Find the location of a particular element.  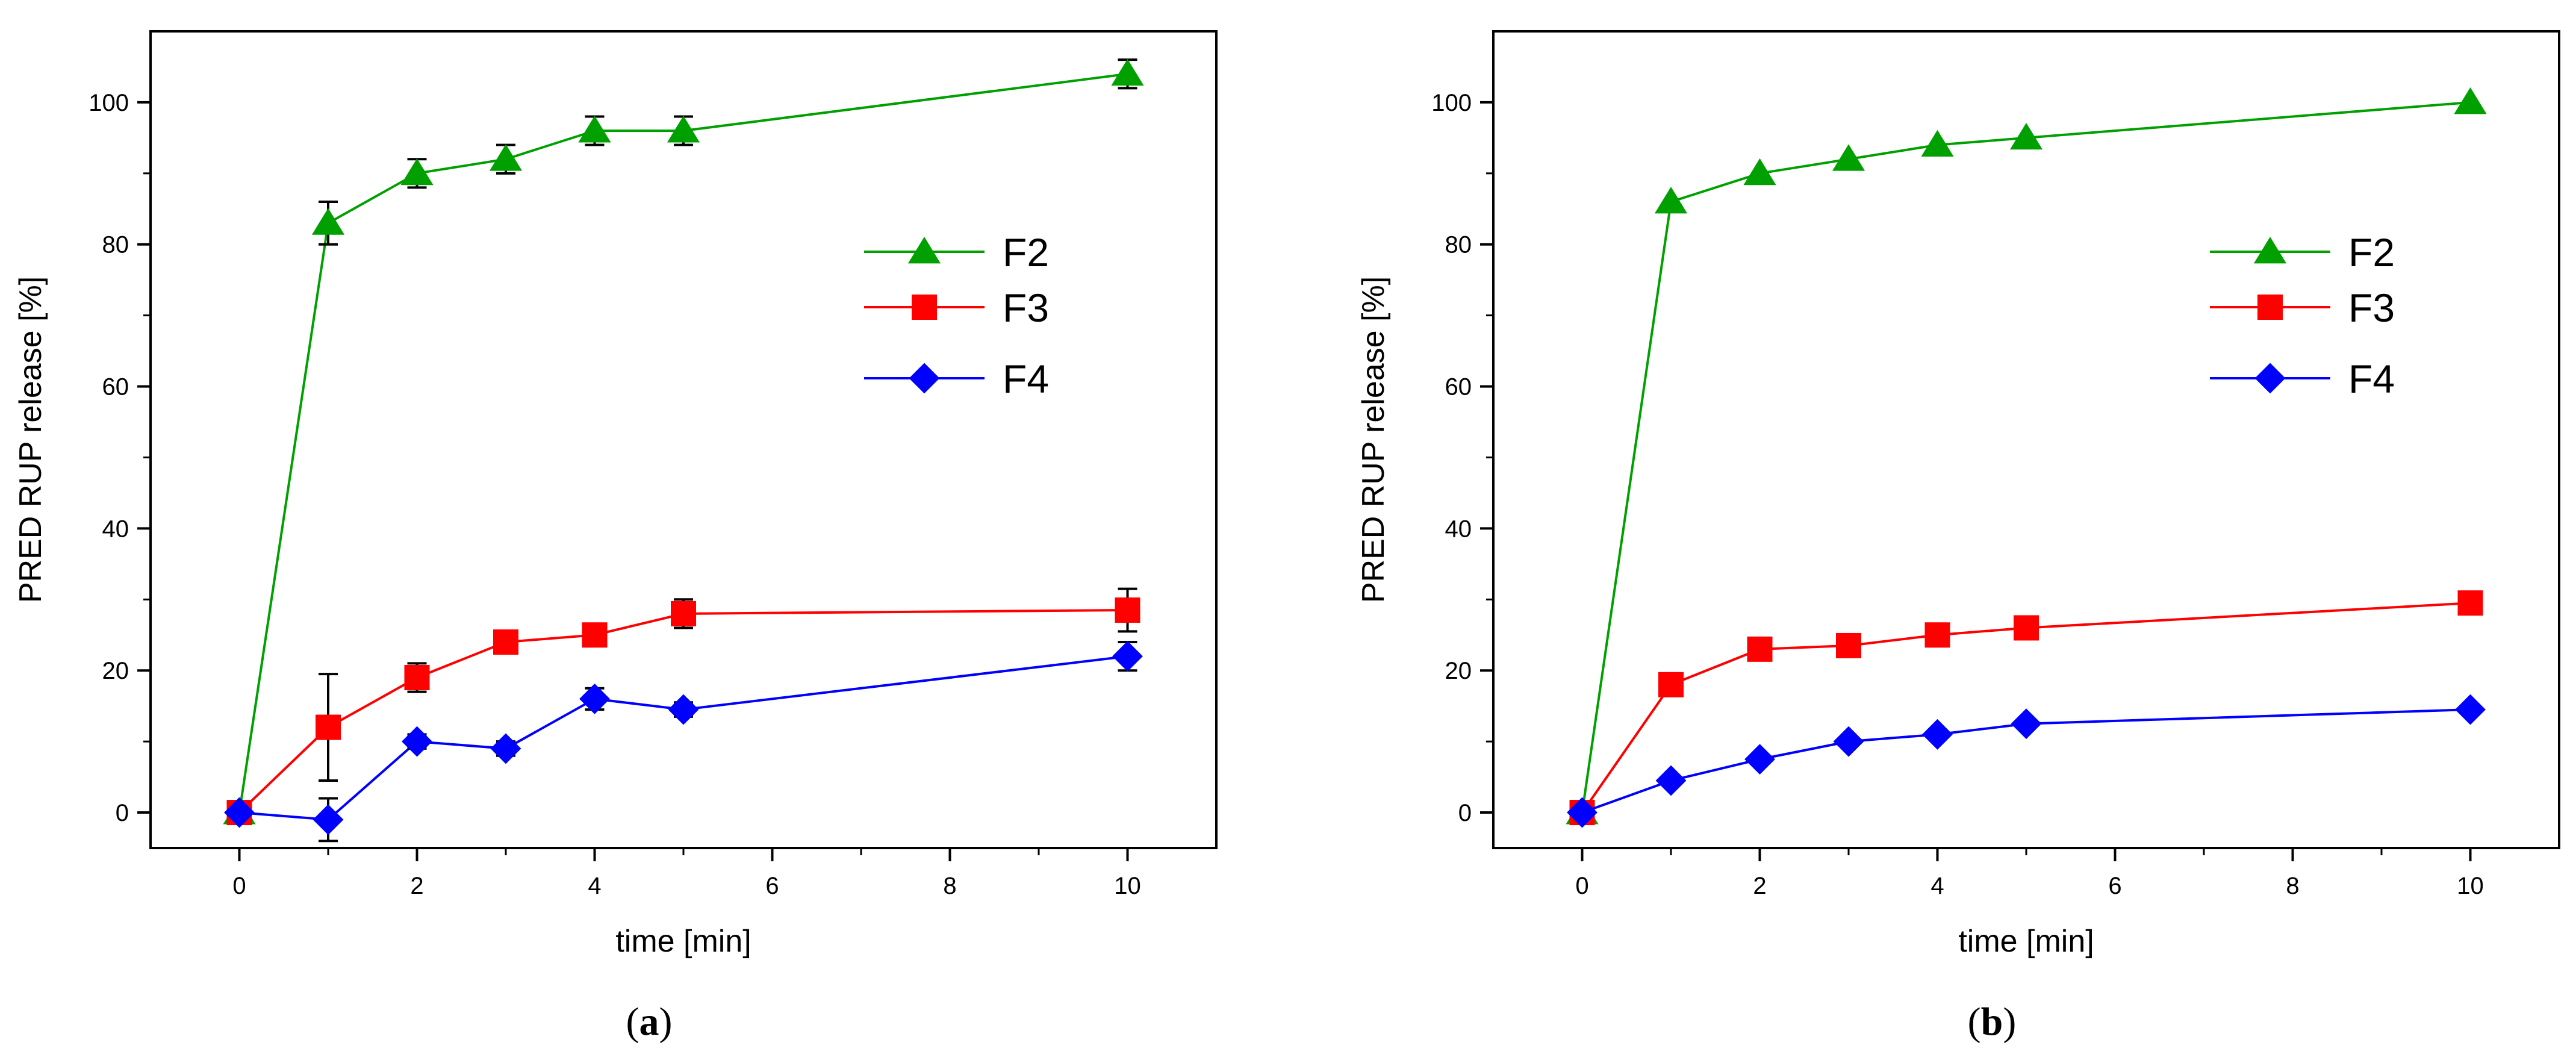

panel-caption: (b) is located at coordinates (1993, 1022).